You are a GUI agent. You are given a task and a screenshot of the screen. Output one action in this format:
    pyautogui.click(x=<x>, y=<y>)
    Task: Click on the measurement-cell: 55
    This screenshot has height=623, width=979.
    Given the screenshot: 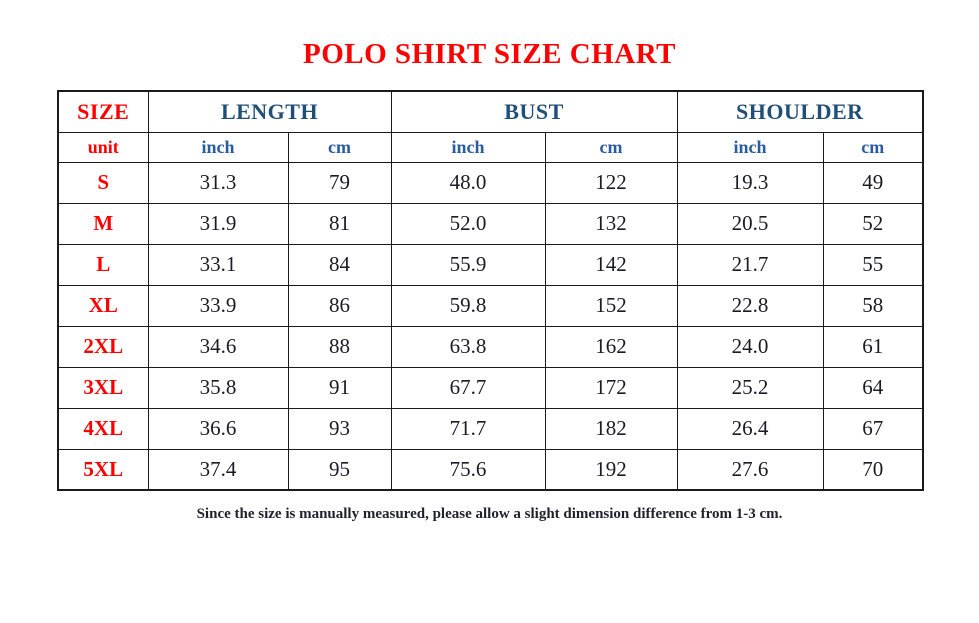 What is the action you would take?
    pyautogui.click(x=873, y=264)
    